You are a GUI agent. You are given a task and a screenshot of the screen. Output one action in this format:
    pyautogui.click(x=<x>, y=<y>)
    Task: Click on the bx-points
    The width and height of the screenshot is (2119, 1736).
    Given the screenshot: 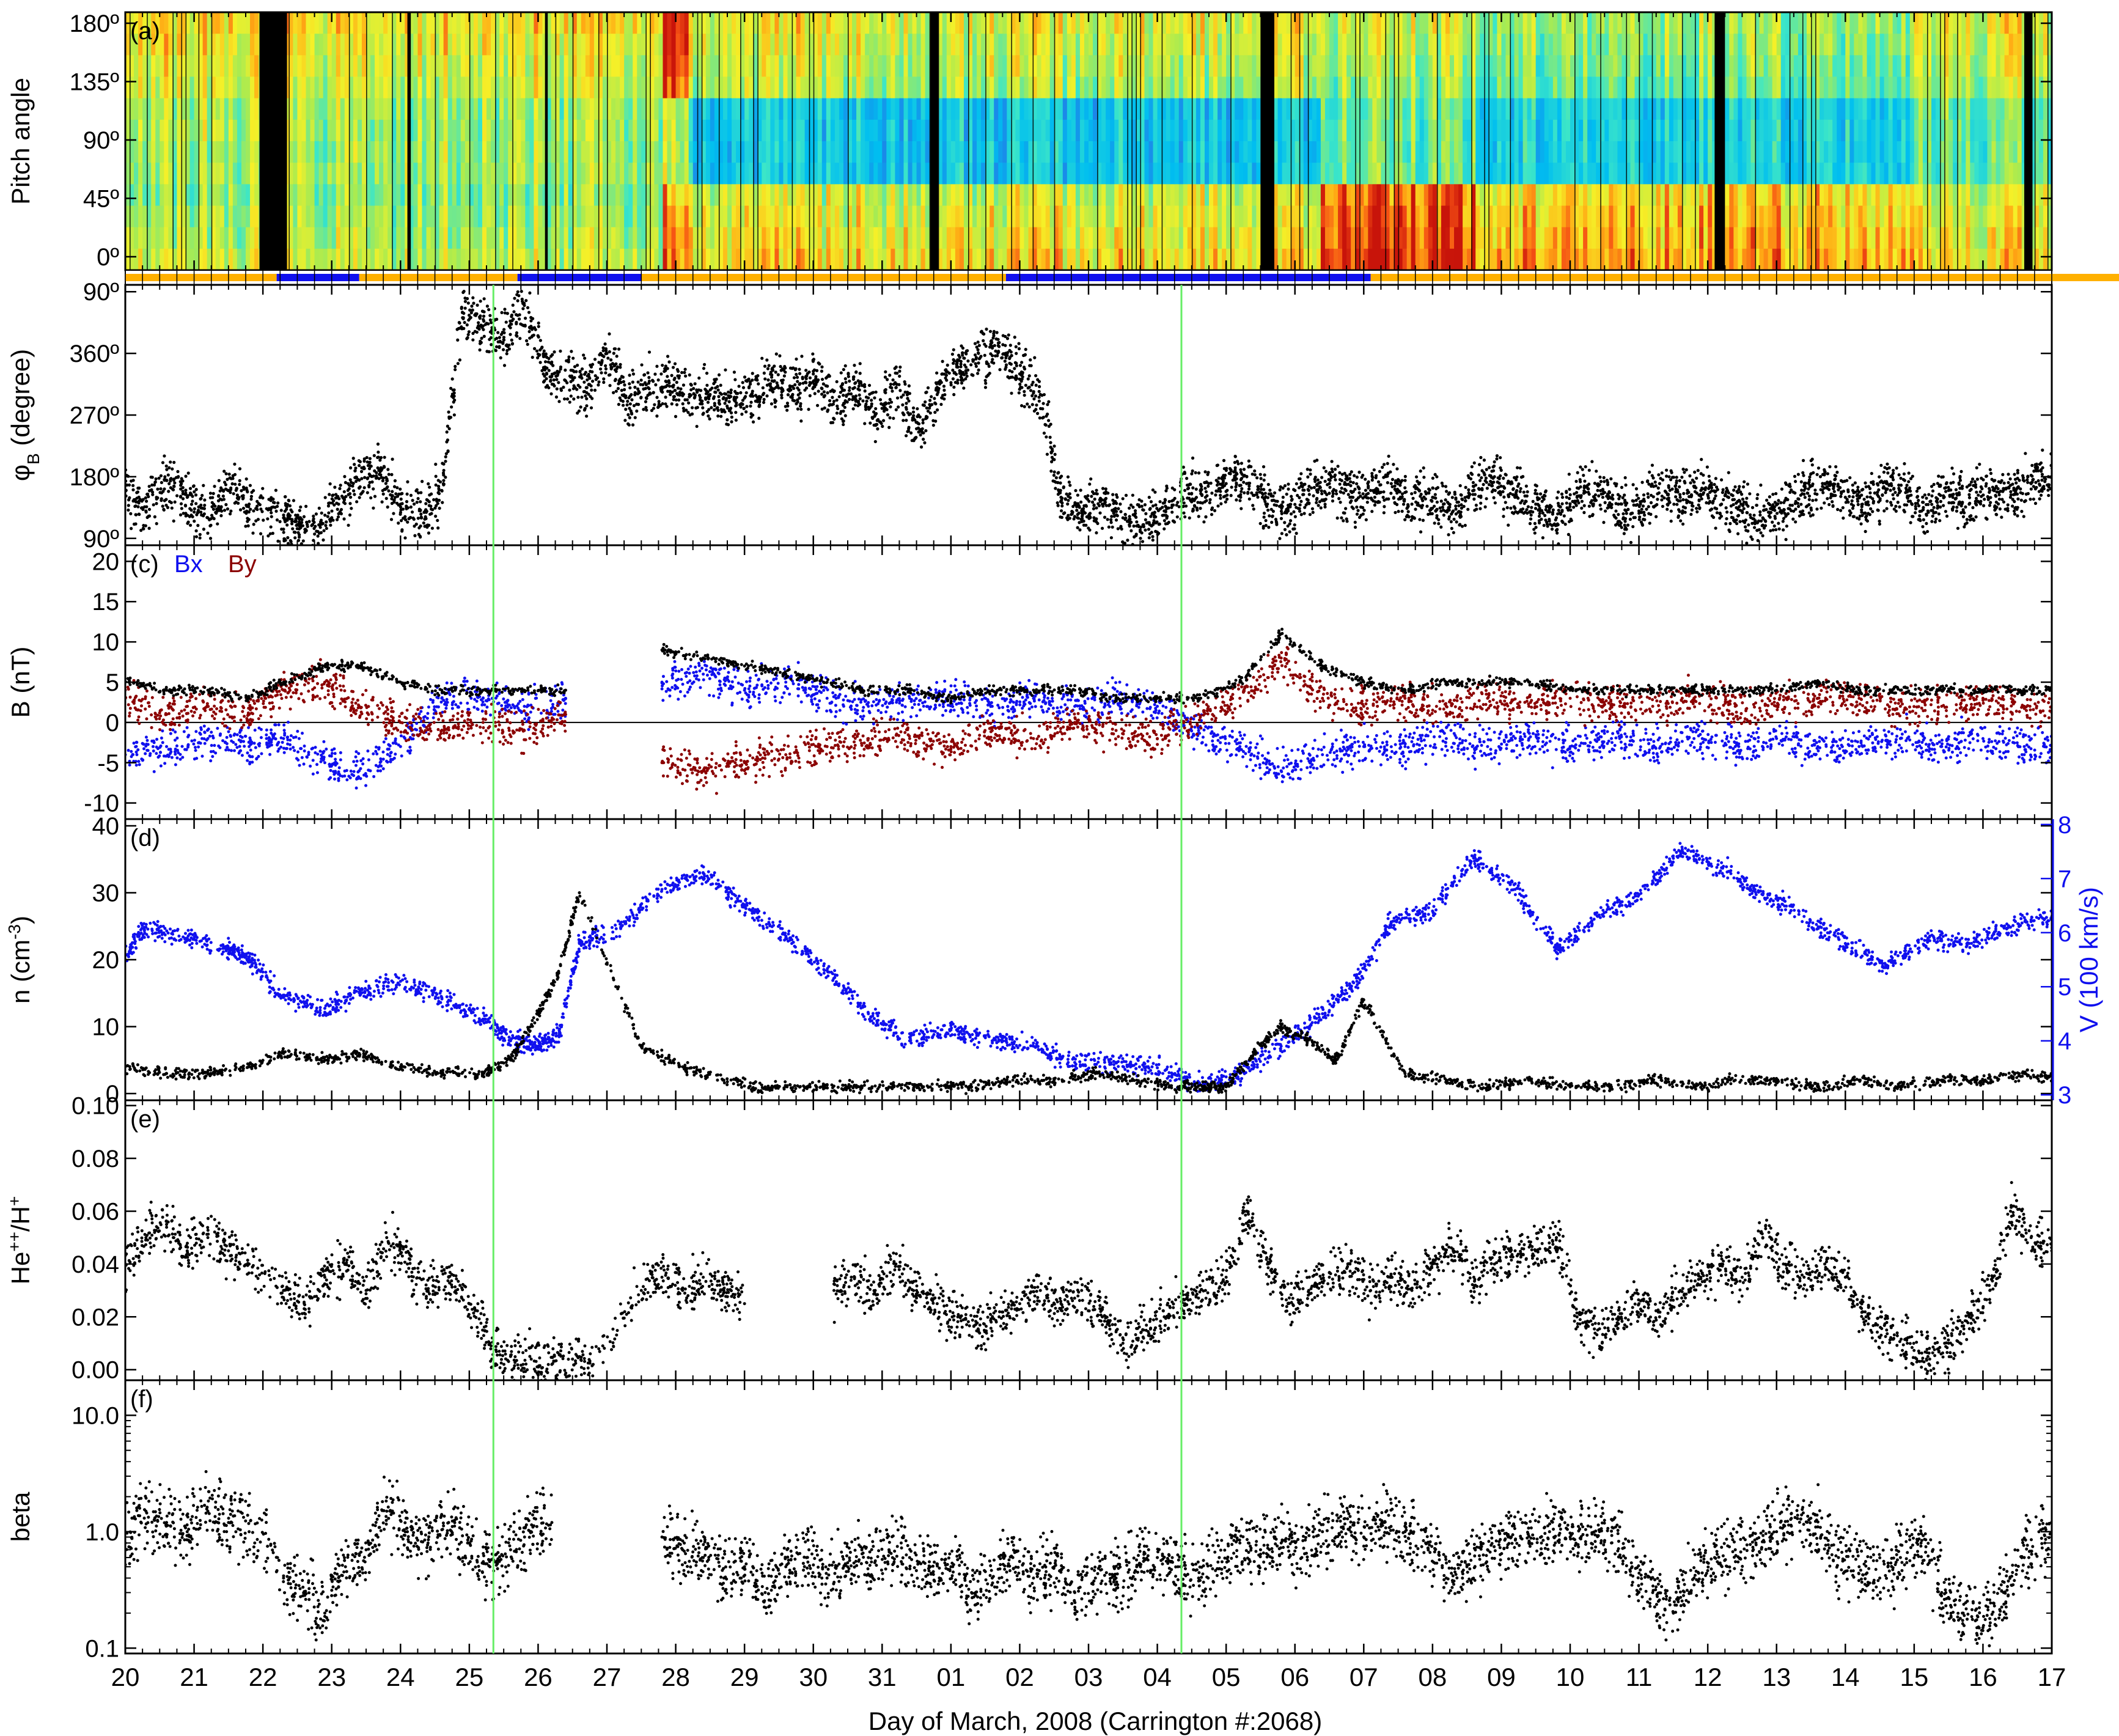 What is the action you would take?
    pyautogui.click(x=1122, y=725)
    